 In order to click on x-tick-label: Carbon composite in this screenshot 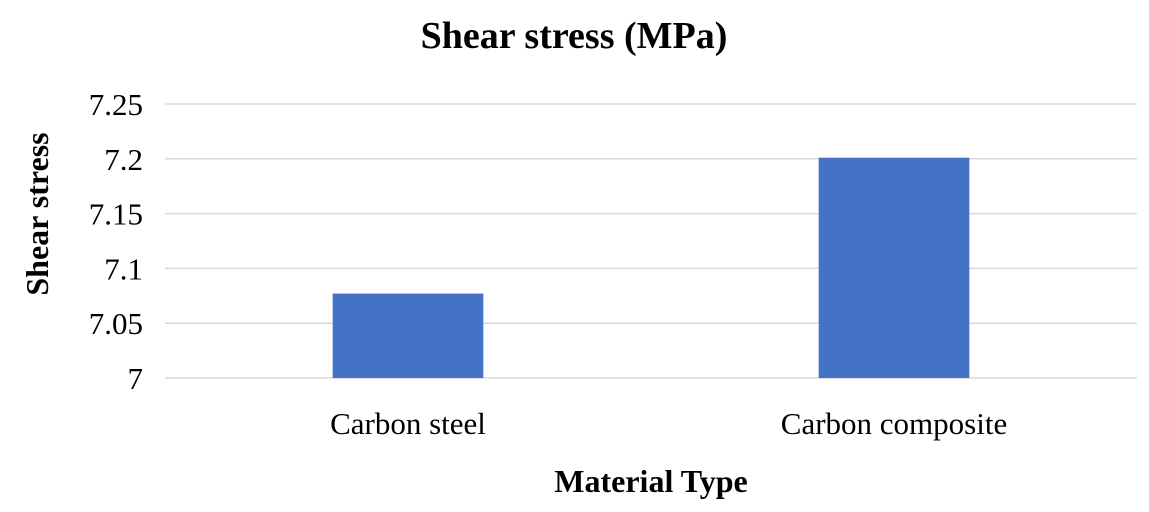, I will do `click(894, 423)`.